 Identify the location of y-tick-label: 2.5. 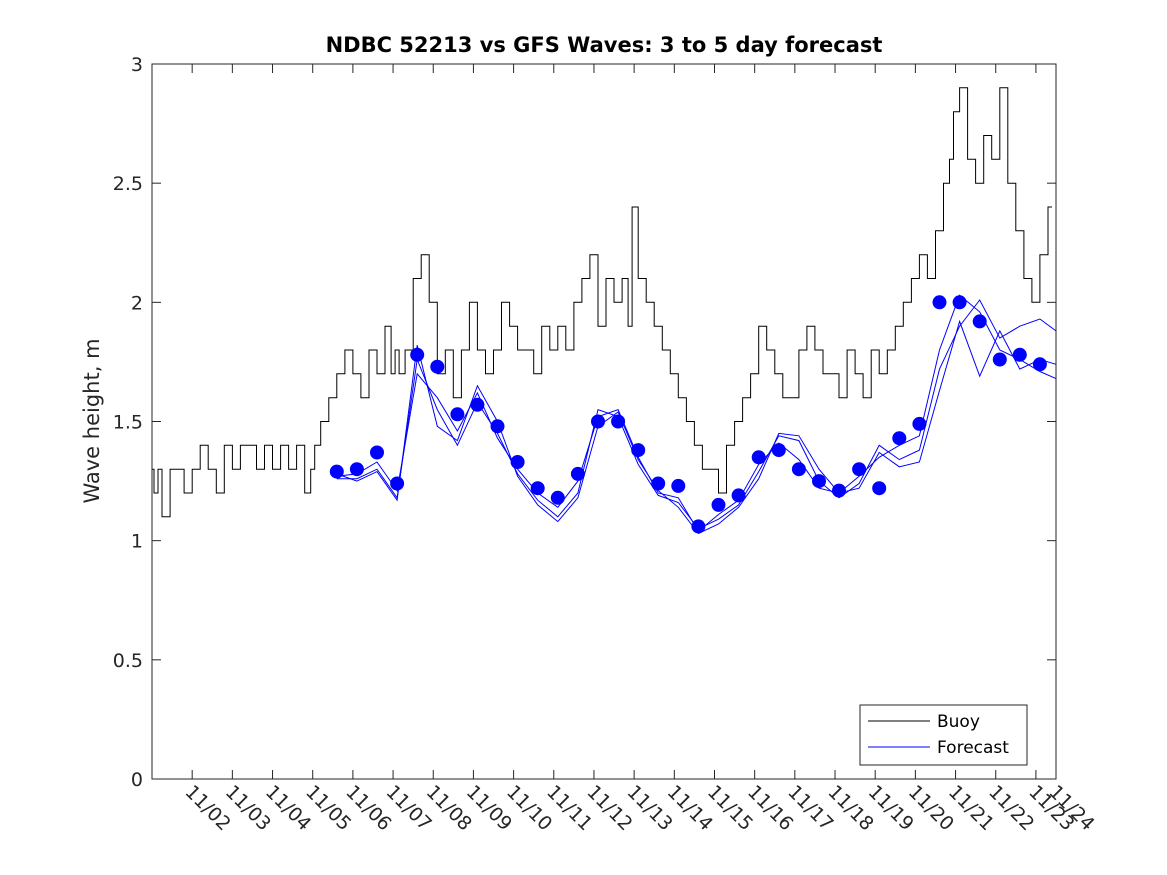
(128, 184).